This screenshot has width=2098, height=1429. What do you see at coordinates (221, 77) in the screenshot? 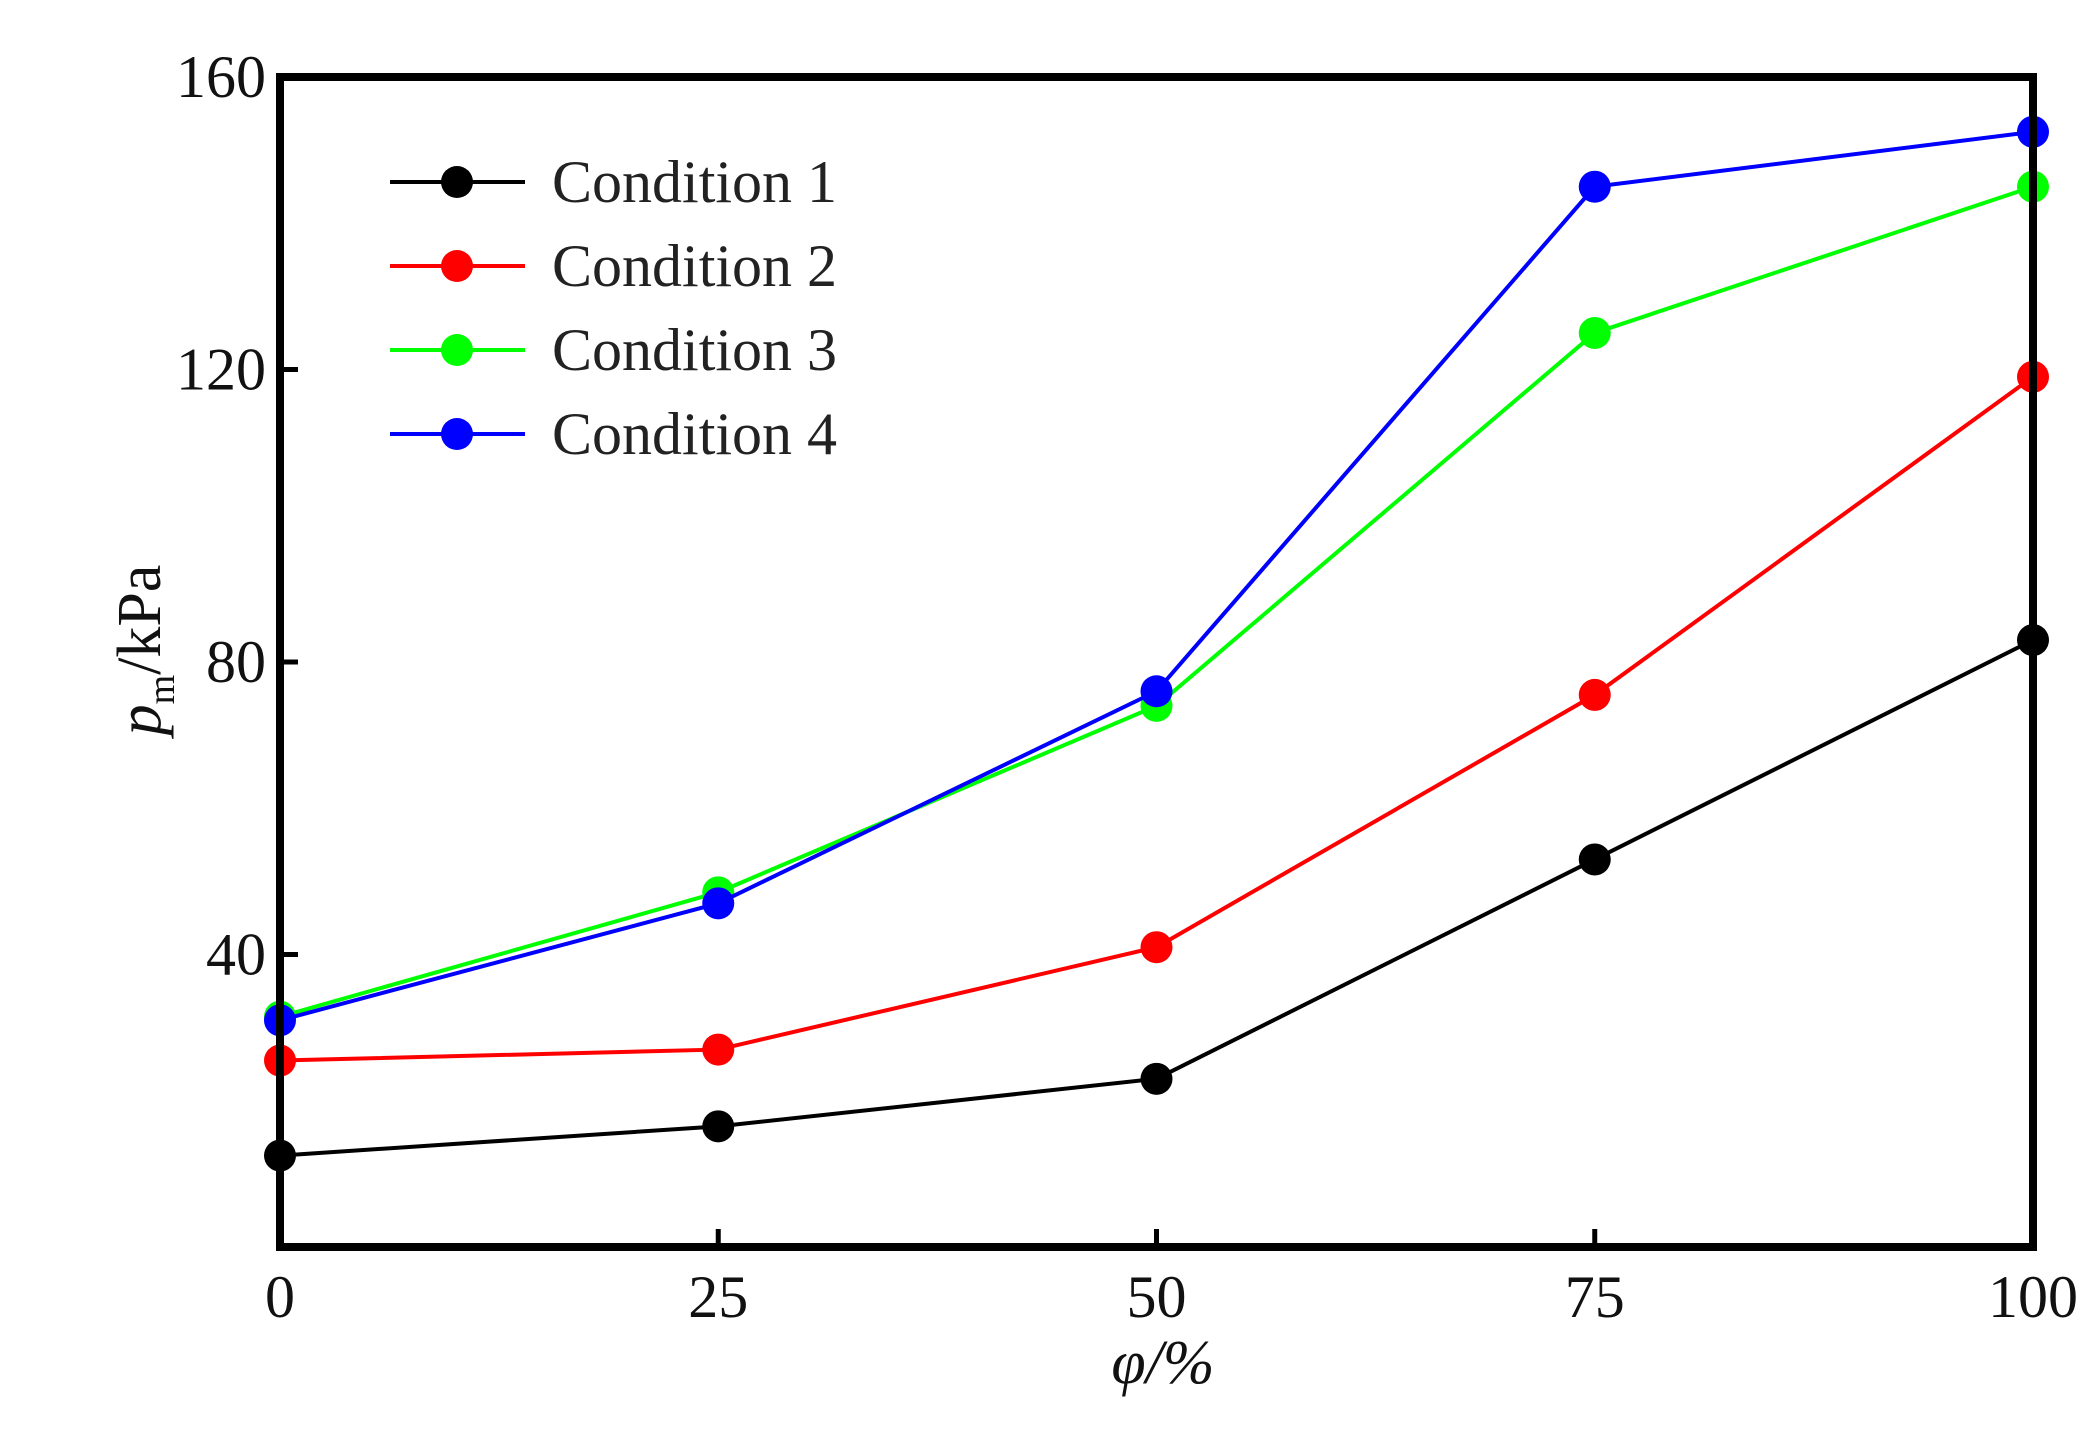
I see `y-tick-label: 160` at bounding box center [221, 77].